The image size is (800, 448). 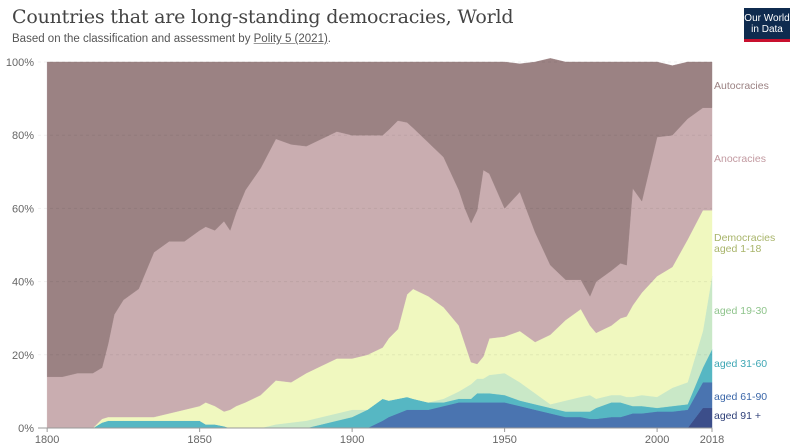 I want to click on logo-line-1: Our World, so click(x=767, y=18).